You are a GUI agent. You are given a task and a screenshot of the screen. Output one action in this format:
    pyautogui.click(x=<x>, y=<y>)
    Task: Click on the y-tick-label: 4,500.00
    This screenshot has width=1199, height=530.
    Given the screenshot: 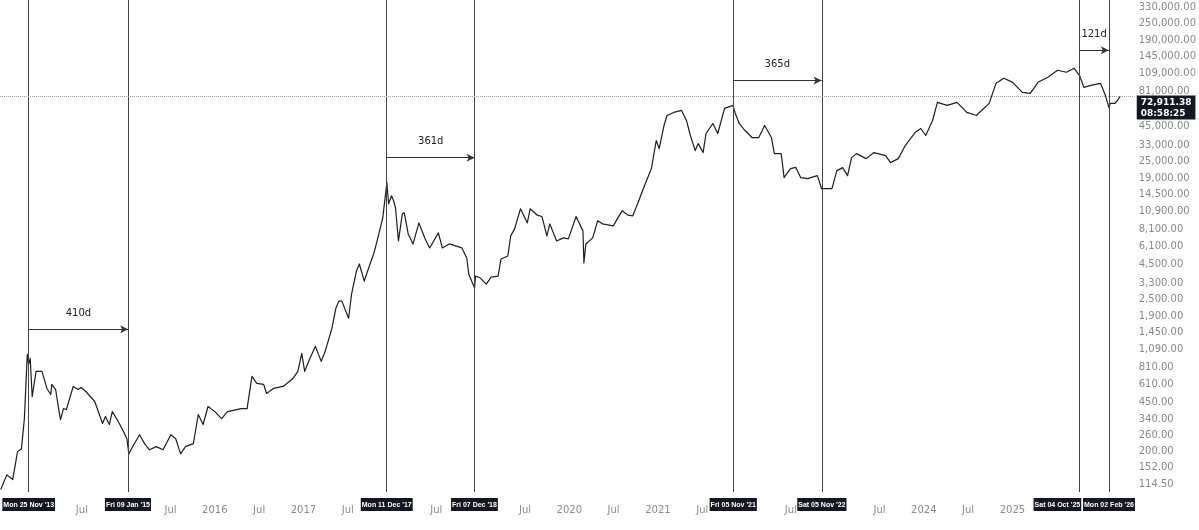 What is the action you would take?
    pyautogui.click(x=1161, y=264)
    